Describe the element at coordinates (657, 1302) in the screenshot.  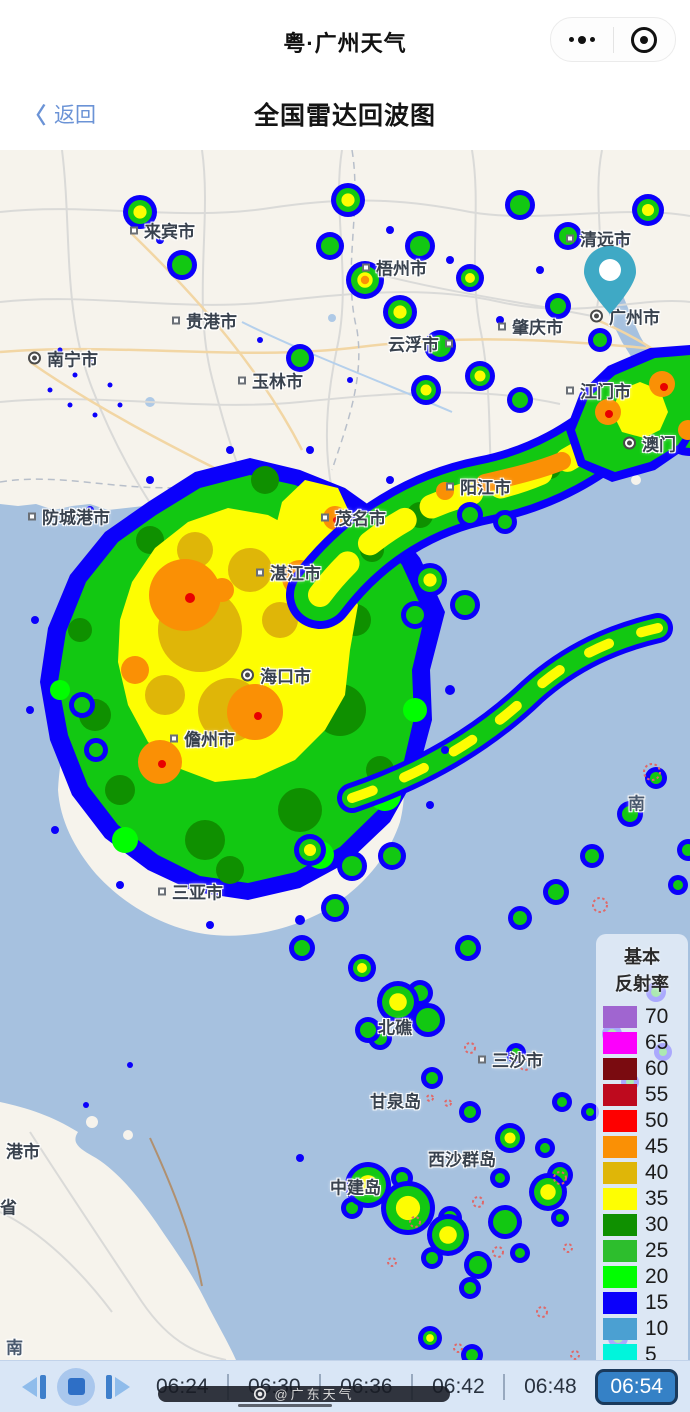
I see `legend-value: 15` at that location.